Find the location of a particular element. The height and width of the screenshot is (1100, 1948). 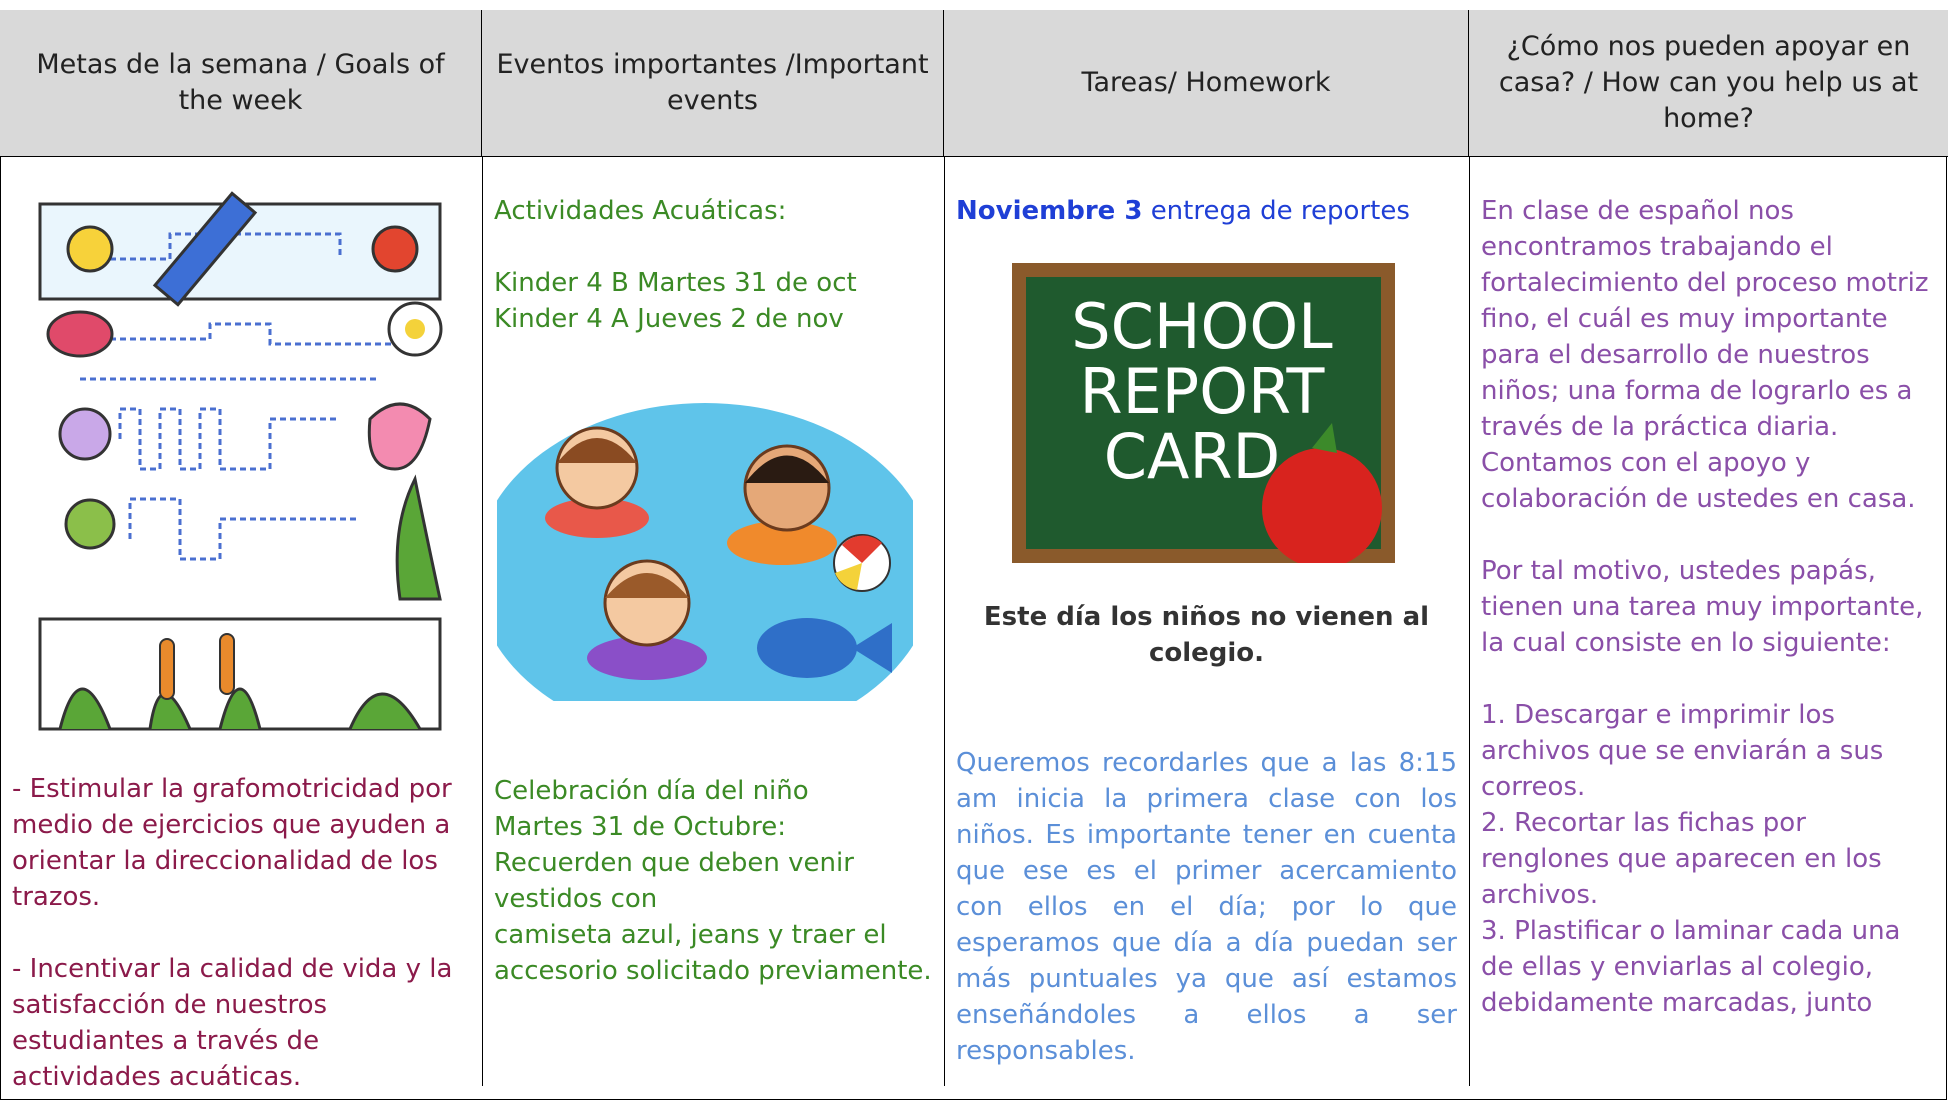

pool-illustration is located at coordinates (705, 537).